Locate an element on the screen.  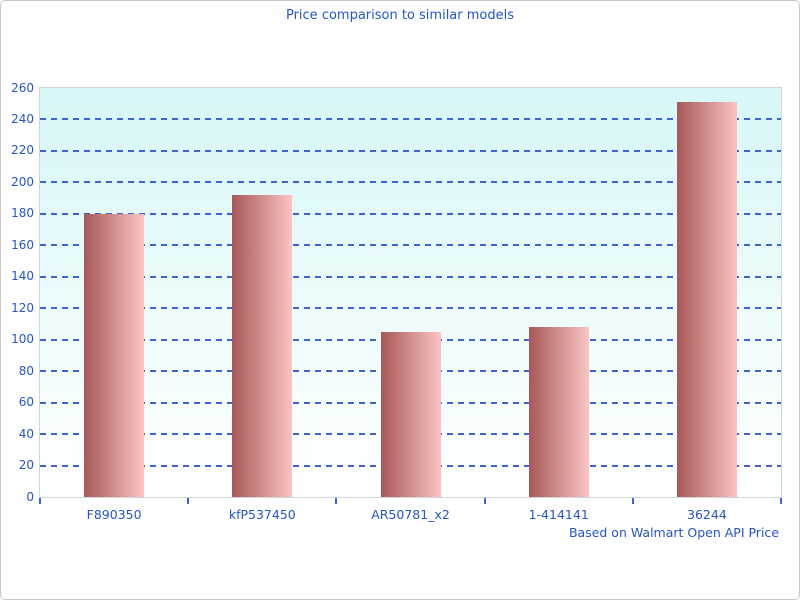
y-tick-label: 140 is located at coordinates (22, 276).